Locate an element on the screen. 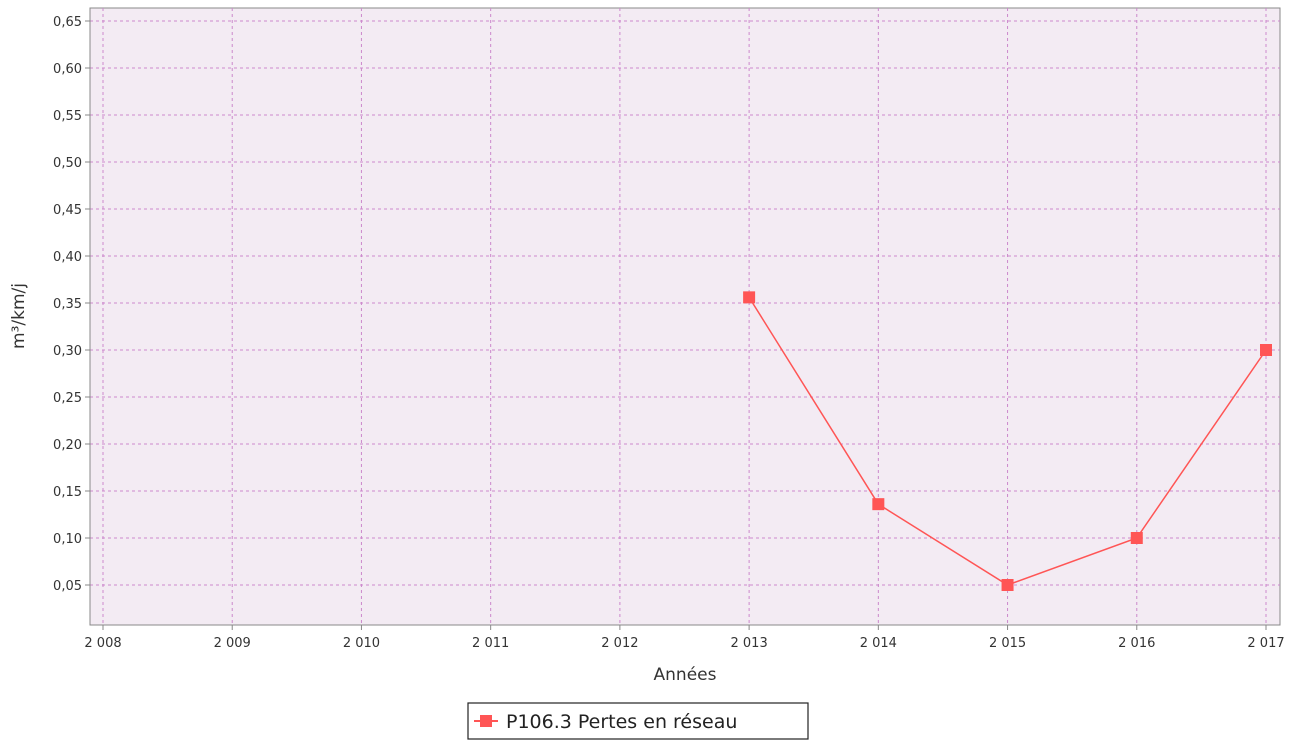 The image size is (1305, 744). legend-label: P106.3 Pertes en réseau is located at coordinates (621, 722).